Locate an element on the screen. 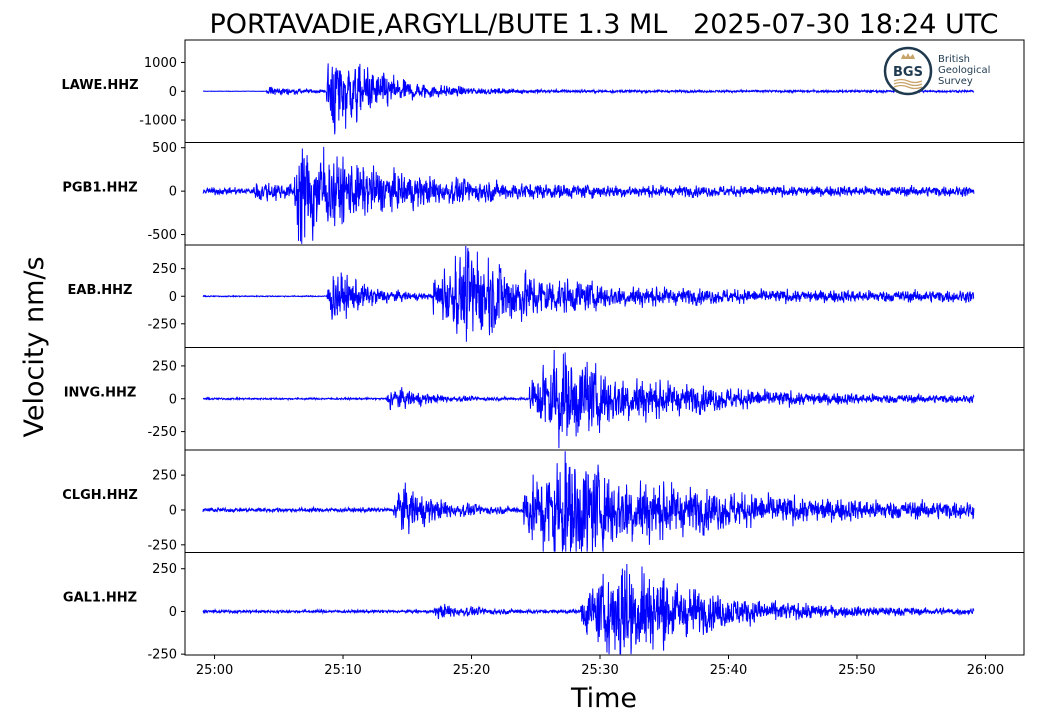 The image size is (1046, 723). trace-panel: 250 0 -250 CLGH.HHZ is located at coordinates (543, 501).